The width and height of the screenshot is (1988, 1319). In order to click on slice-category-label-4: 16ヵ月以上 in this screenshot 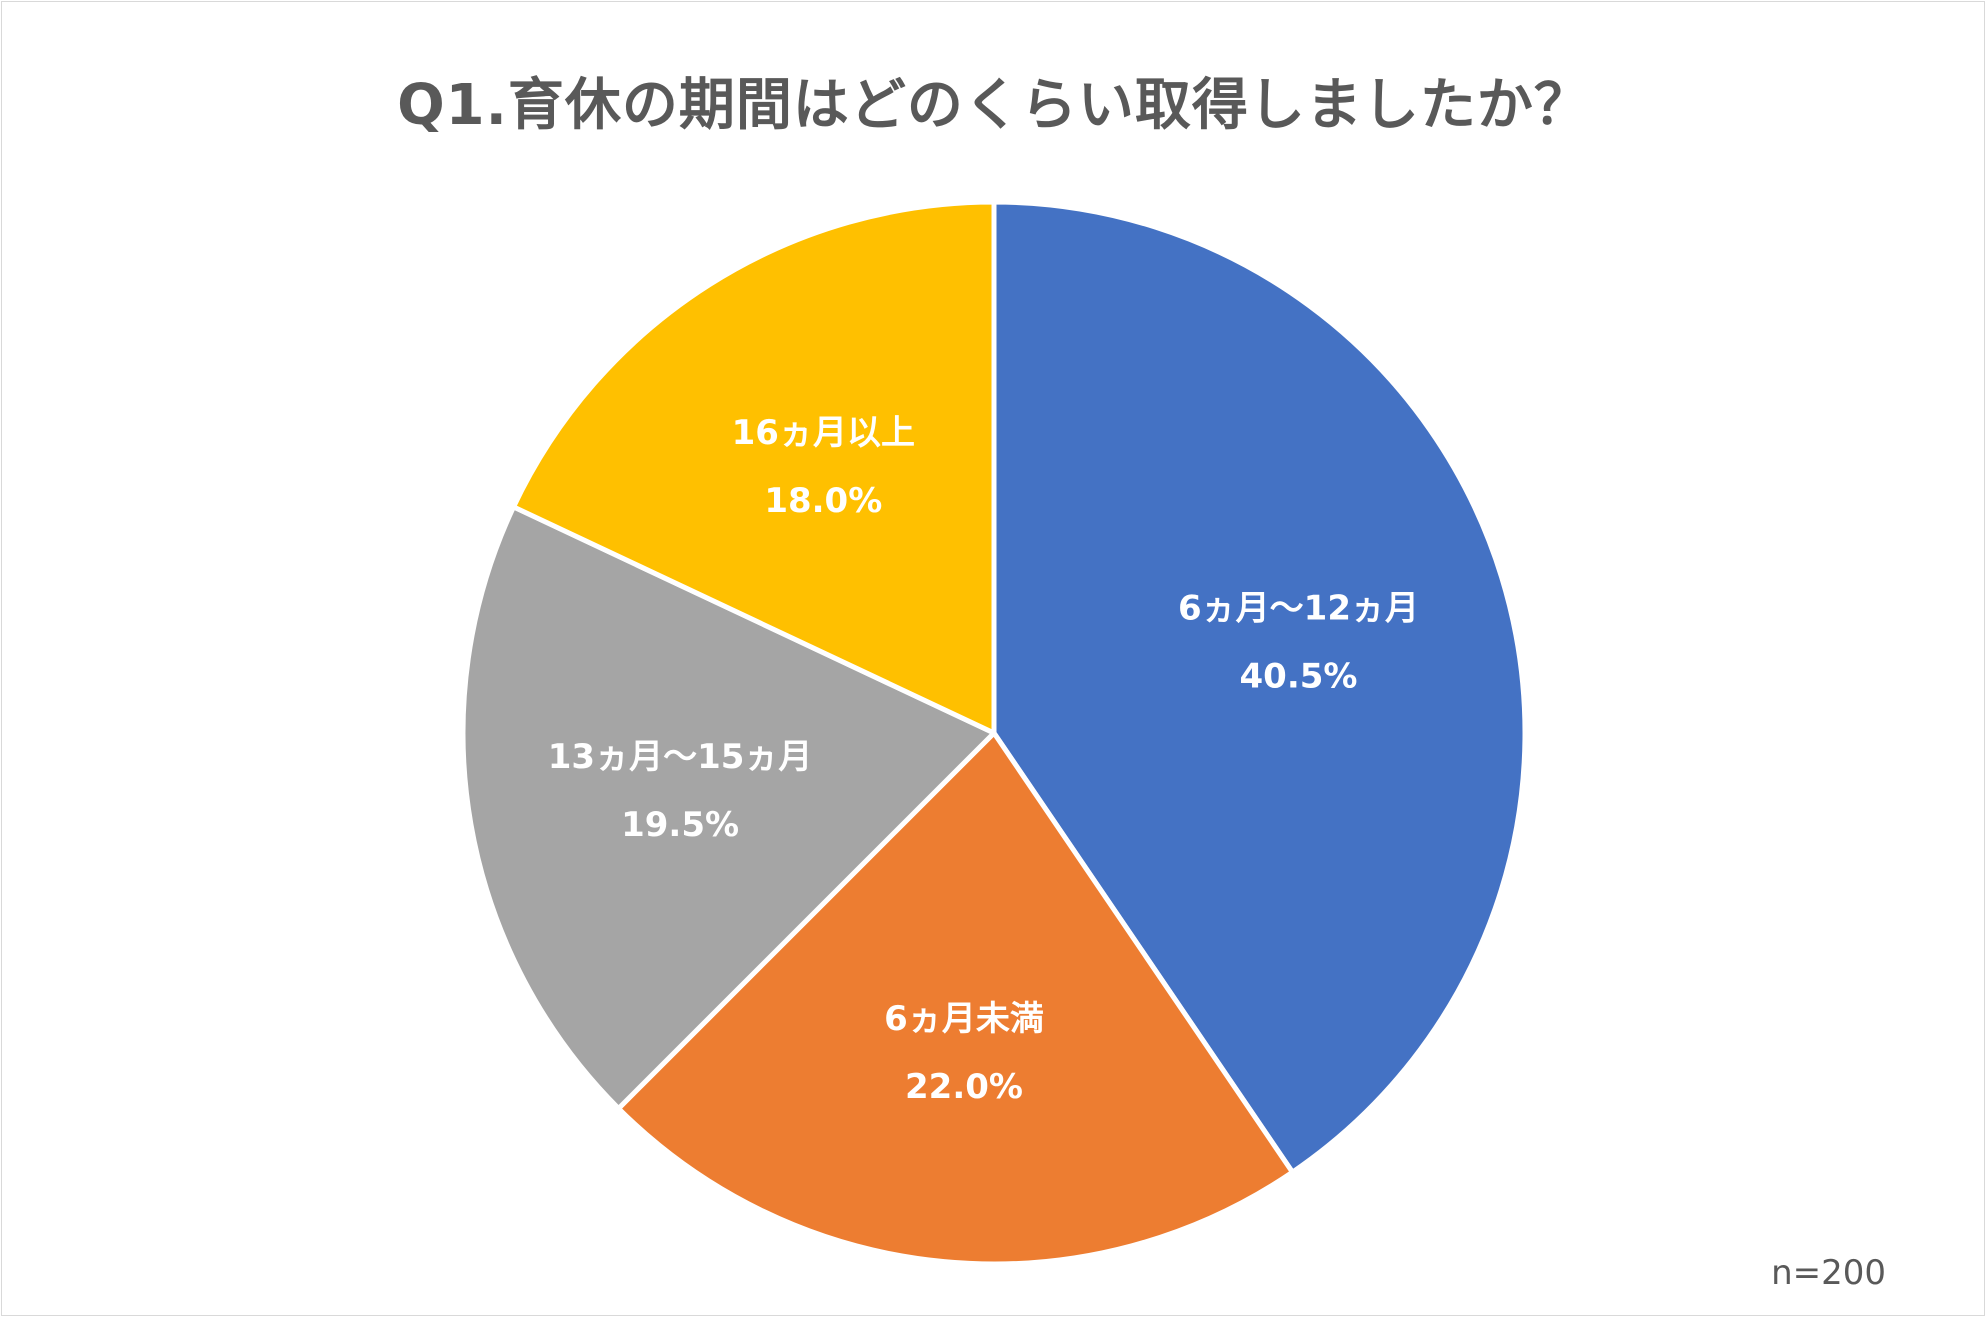, I will do `click(823, 433)`.